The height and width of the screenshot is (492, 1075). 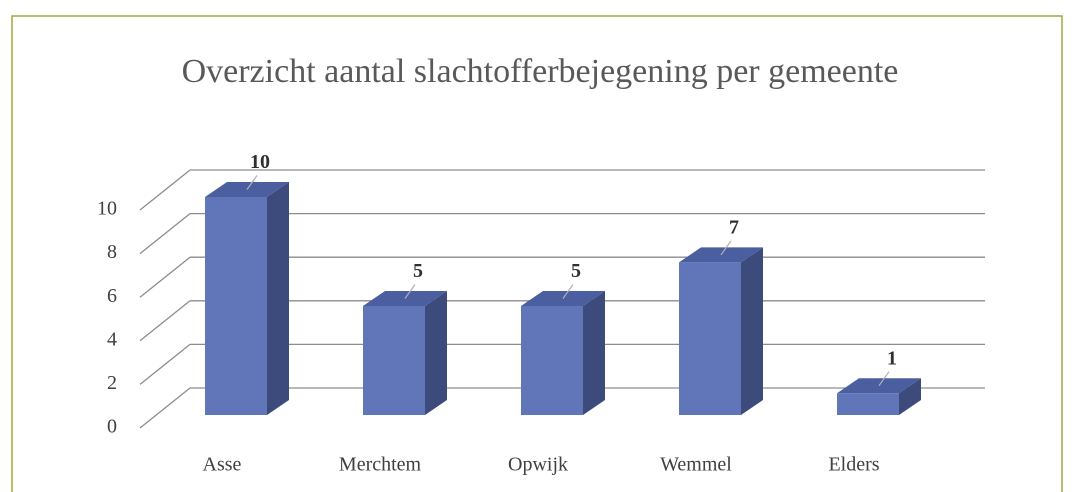 What do you see at coordinates (260, 162) in the screenshot?
I see `value-label: 10` at bounding box center [260, 162].